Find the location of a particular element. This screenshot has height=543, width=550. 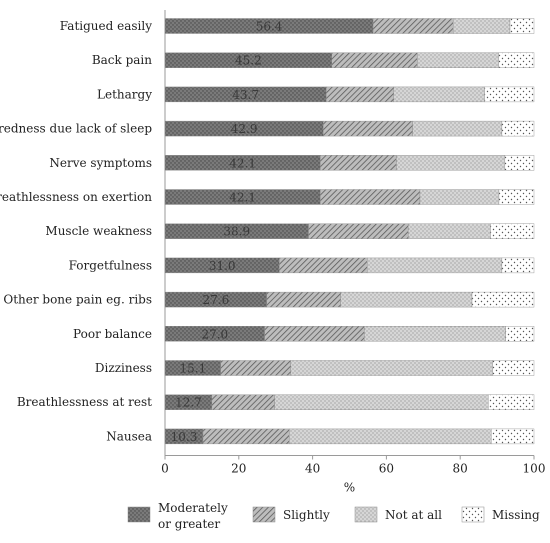

x-axis-label: % is located at coordinates (349, 488).